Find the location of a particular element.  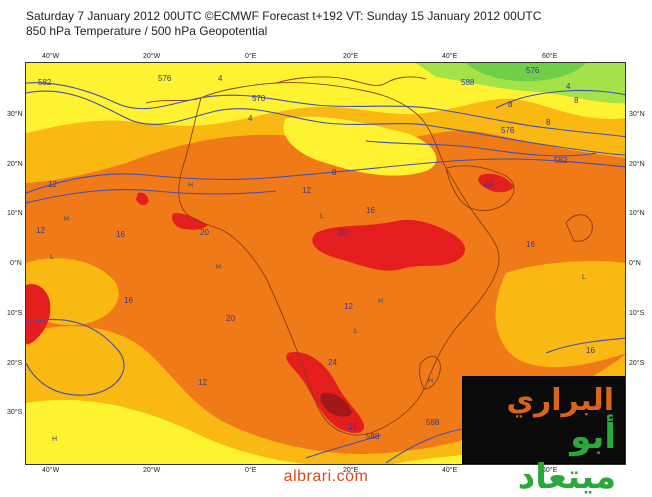

lat-label-right: 10°N is located at coordinates (637, 213).